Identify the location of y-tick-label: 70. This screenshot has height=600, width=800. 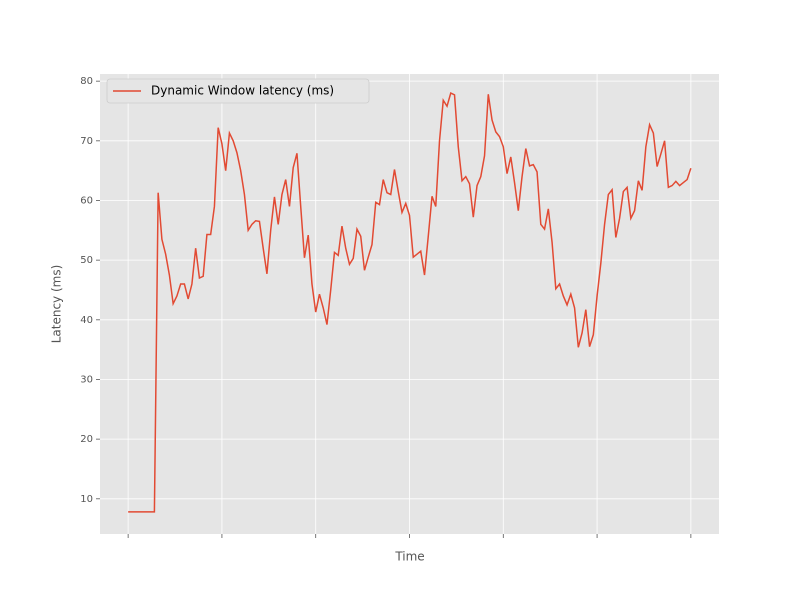
(86, 141).